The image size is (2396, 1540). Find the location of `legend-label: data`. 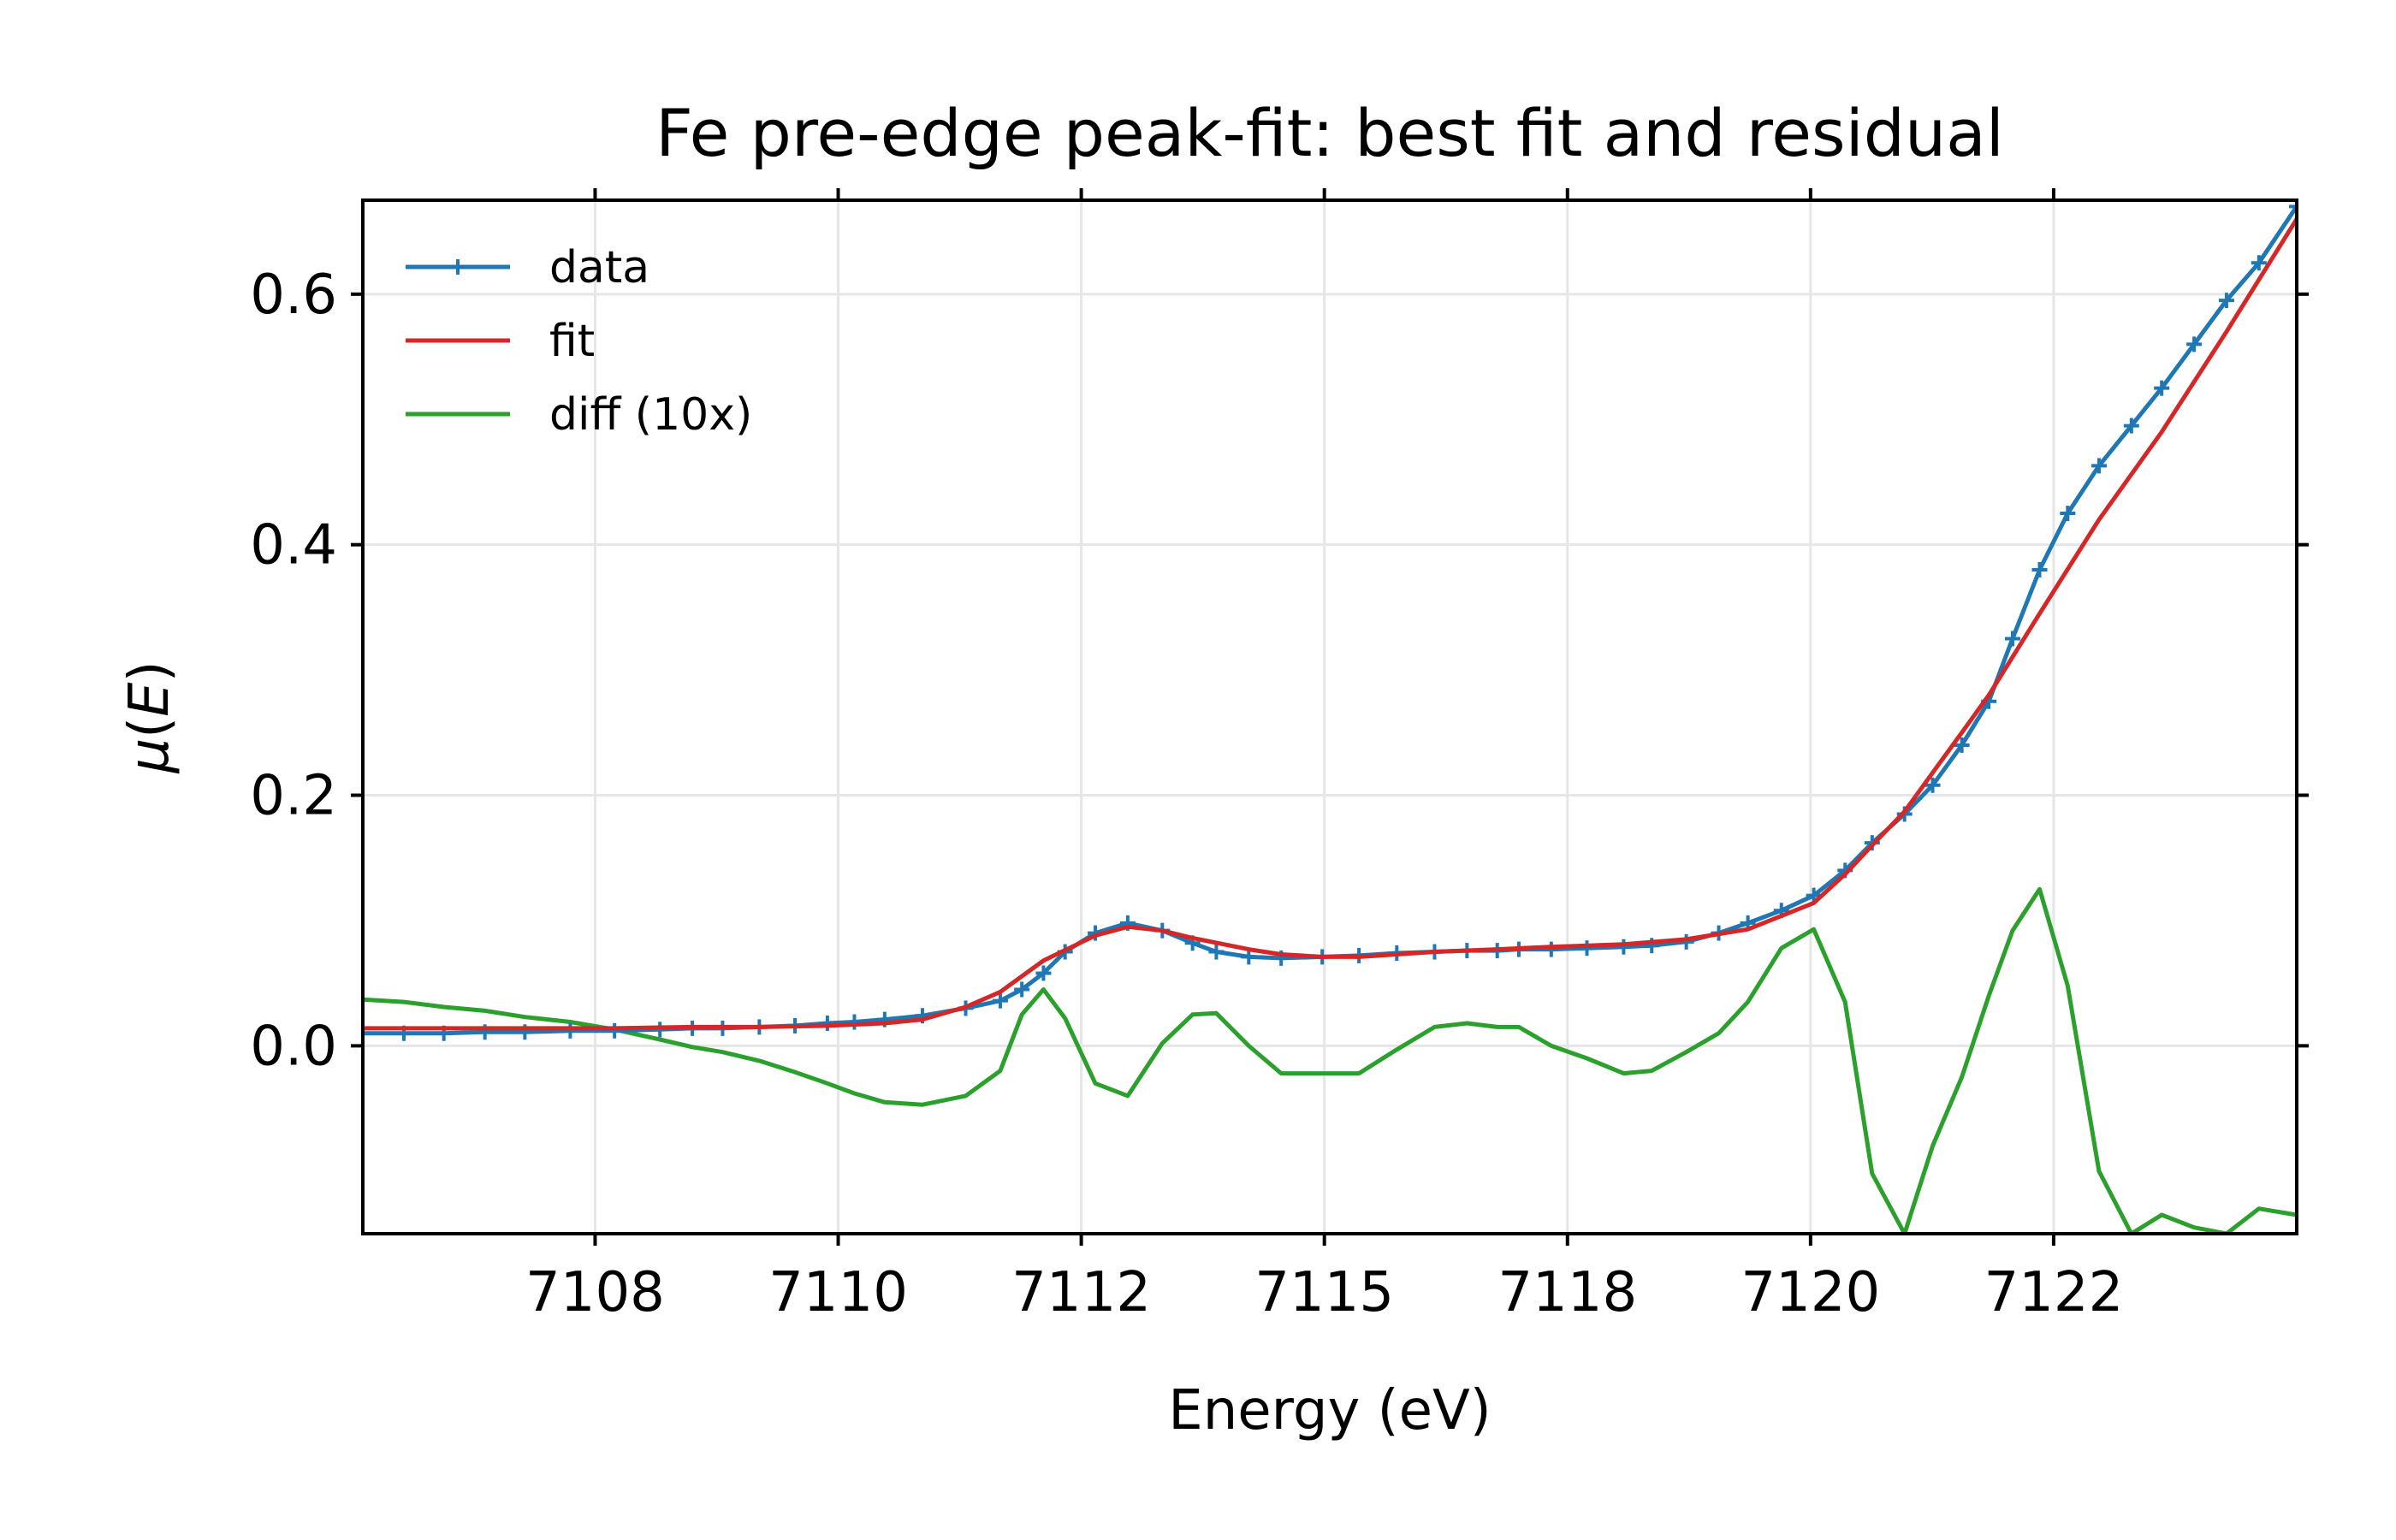

legend-label: data is located at coordinates (599, 267).